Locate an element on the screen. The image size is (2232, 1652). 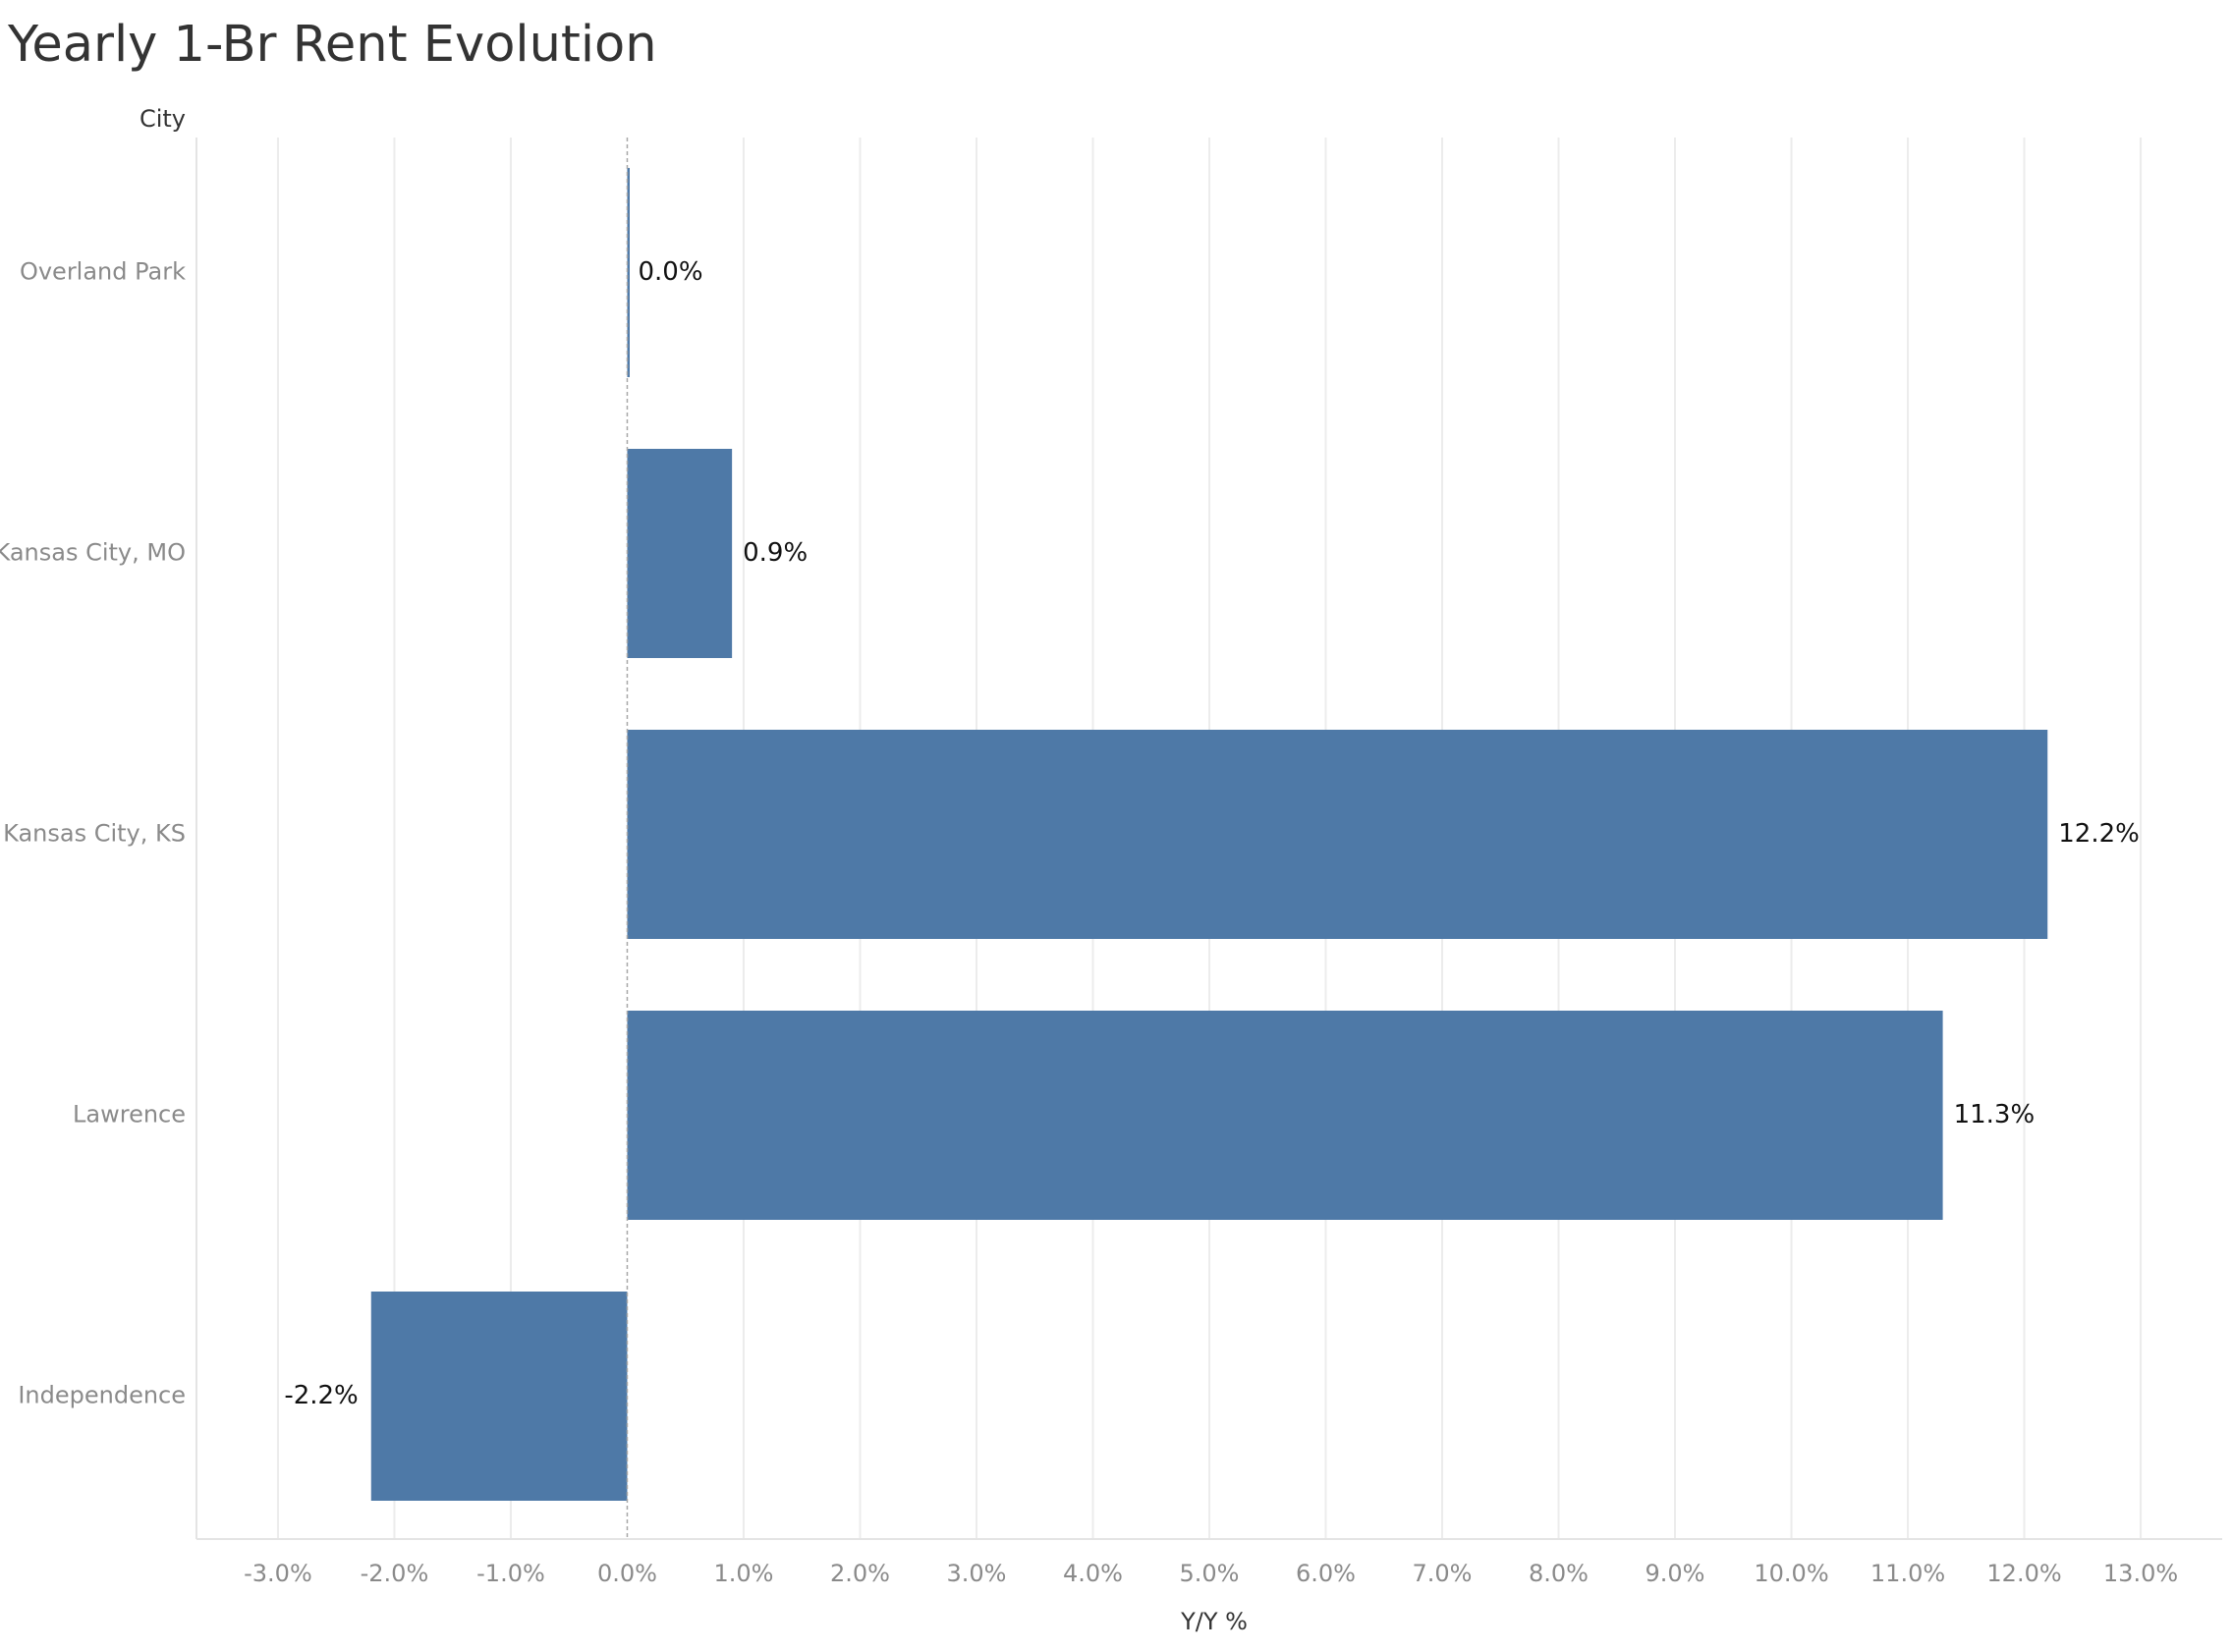
x-tick-label: 9.0% is located at coordinates (1676, 1573).